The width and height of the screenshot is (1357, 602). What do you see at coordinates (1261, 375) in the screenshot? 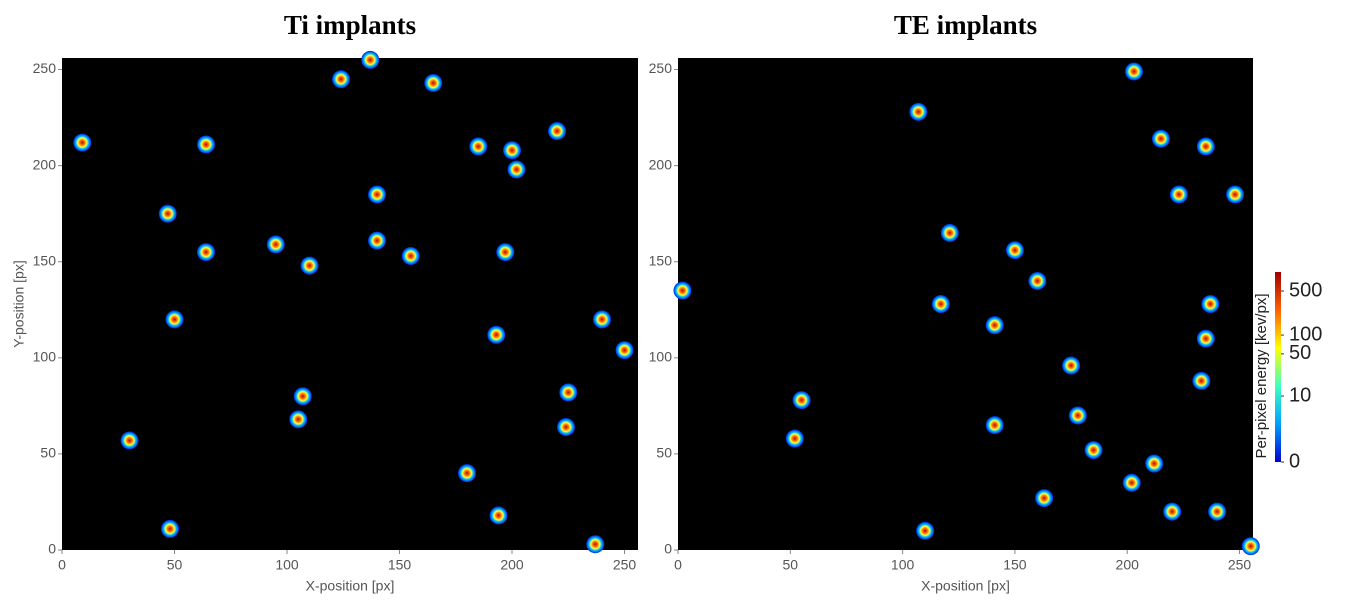
I see `colorbar-label: Per-pixel energy [kev/px]` at bounding box center [1261, 375].